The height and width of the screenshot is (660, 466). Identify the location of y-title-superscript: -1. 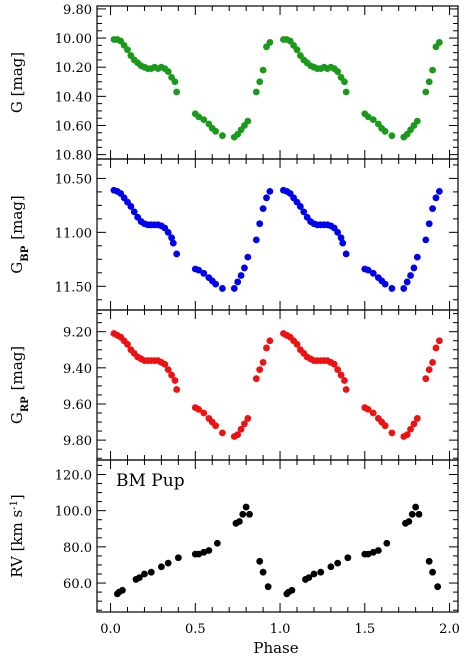
(14, 505).